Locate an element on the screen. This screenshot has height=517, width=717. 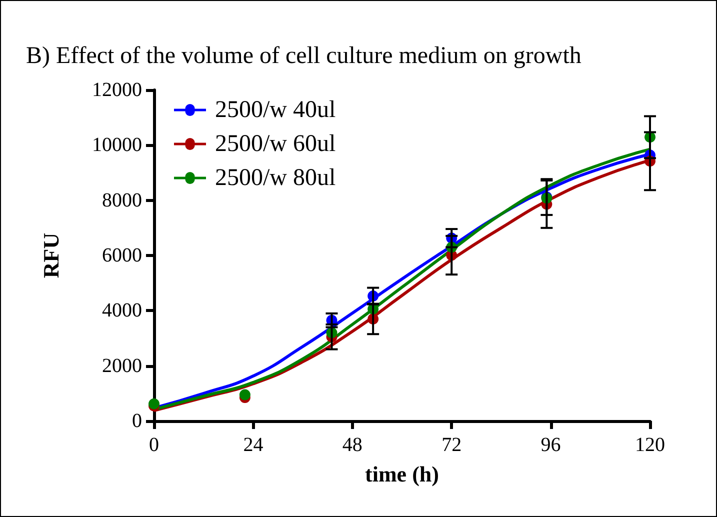
y-tick-label: 8000 is located at coordinates (122, 200).